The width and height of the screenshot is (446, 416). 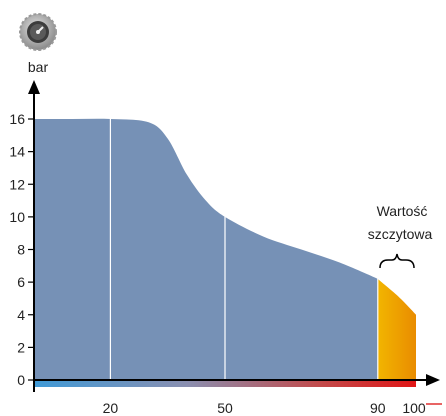 What do you see at coordinates (225, 408) in the screenshot?
I see `x-tick-label: 50` at bounding box center [225, 408].